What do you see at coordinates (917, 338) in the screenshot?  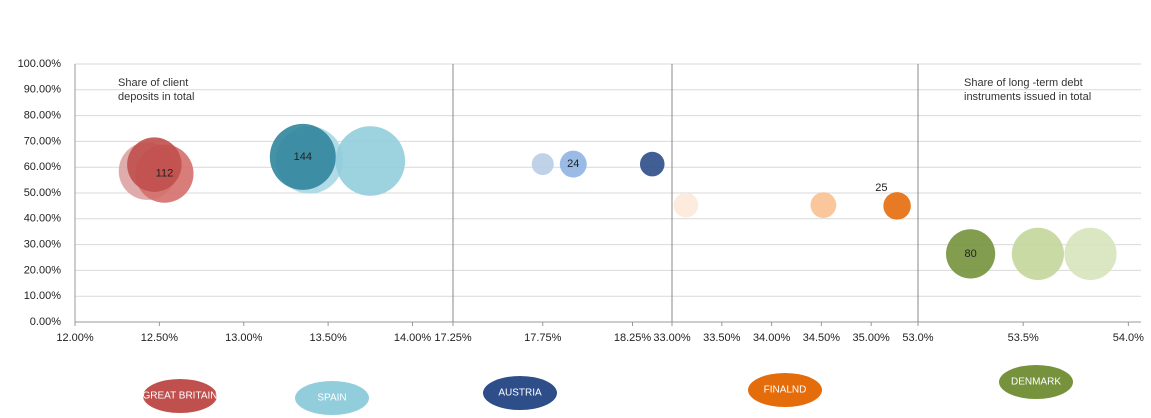 I see `x-tick-label: 53.0%` at bounding box center [917, 338].